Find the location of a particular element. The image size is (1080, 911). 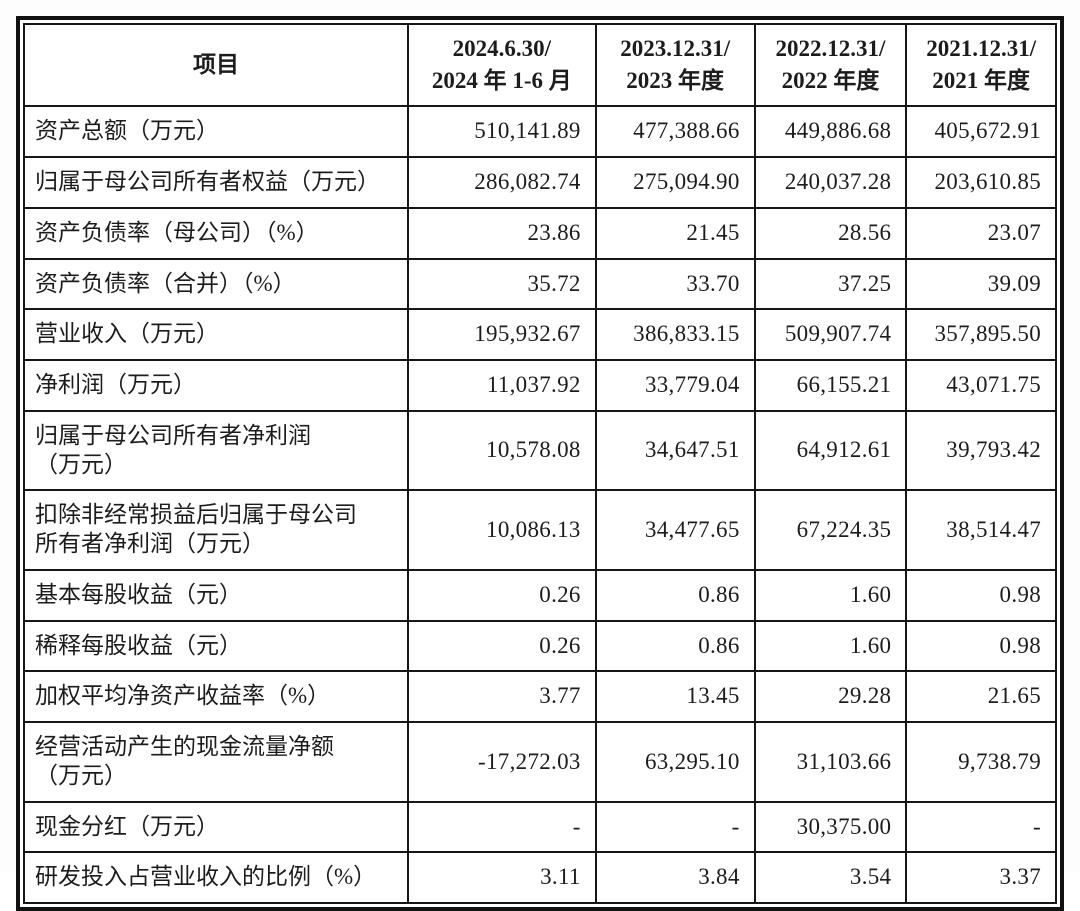

row-value-2021: 21.65 is located at coordinates (981, 697).